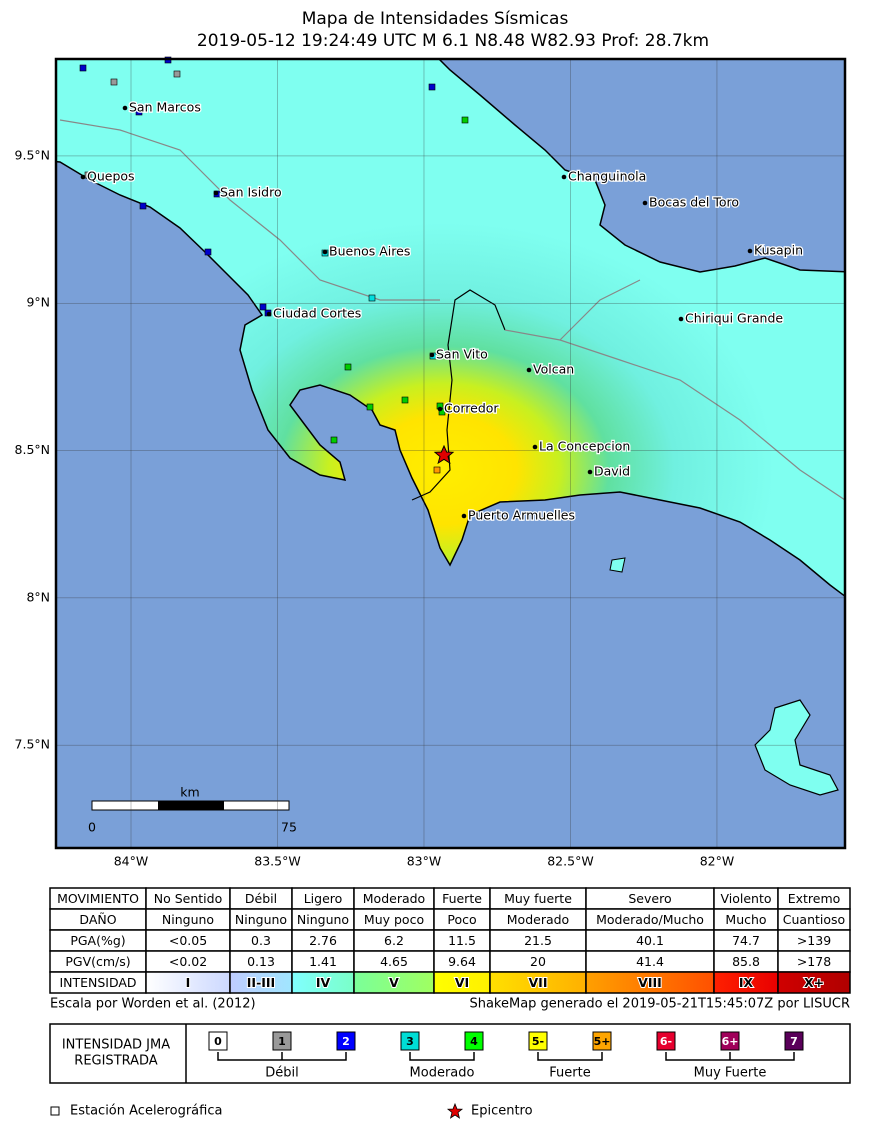 The image size is (871, 1128). What do you see at coordinates (650, 919) in the screenshot?
I see `table-text: Moderado/Mucho` at bounding box center [650, 919].